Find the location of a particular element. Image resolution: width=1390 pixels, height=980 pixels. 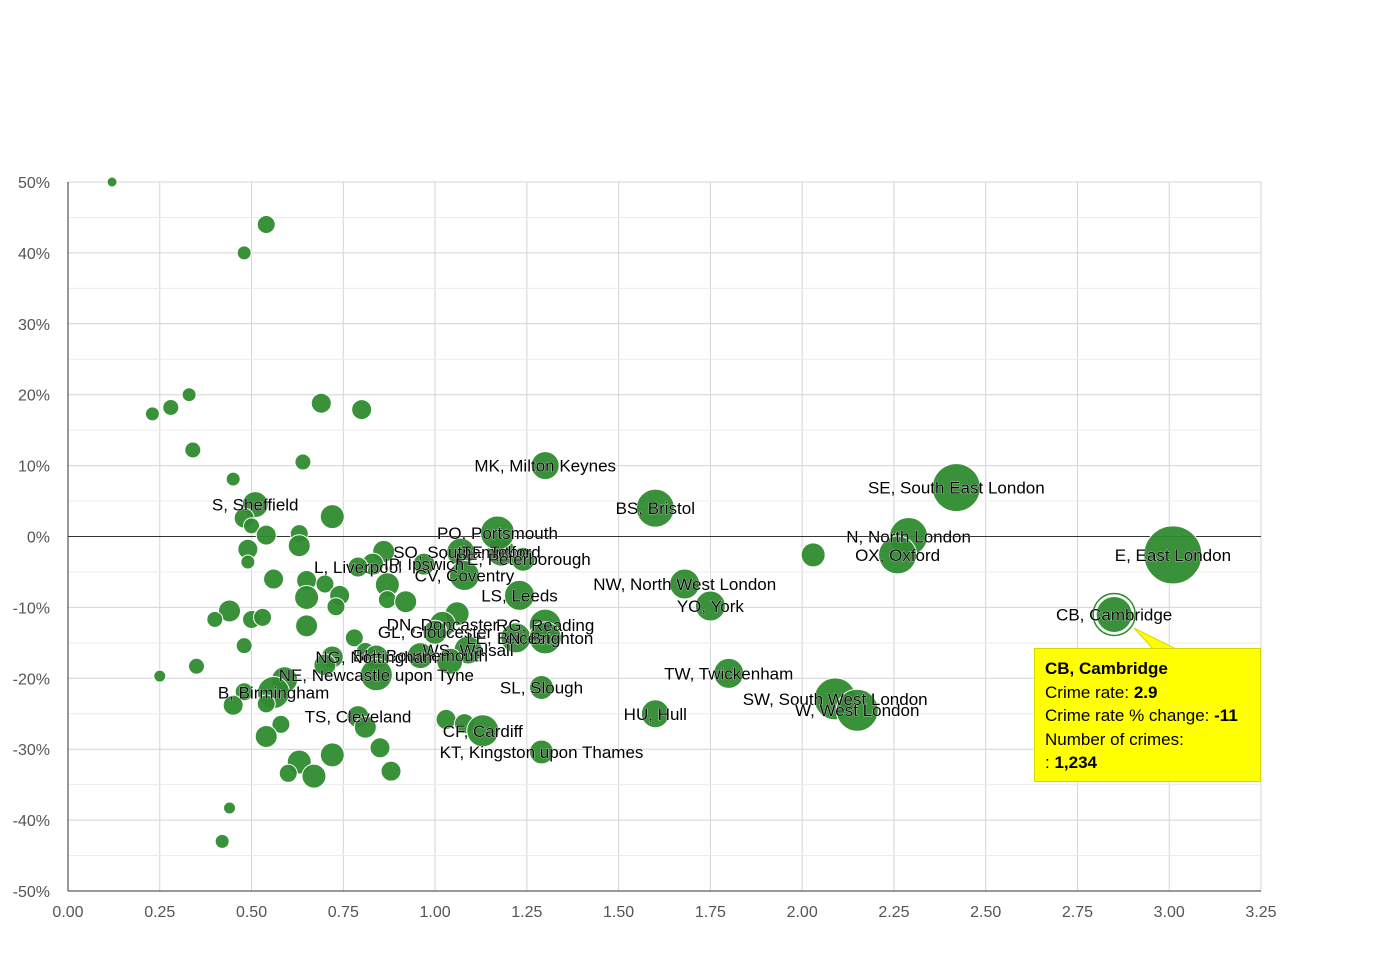

tooltip-count-prefix: : is located at coordinates (1047, 762).